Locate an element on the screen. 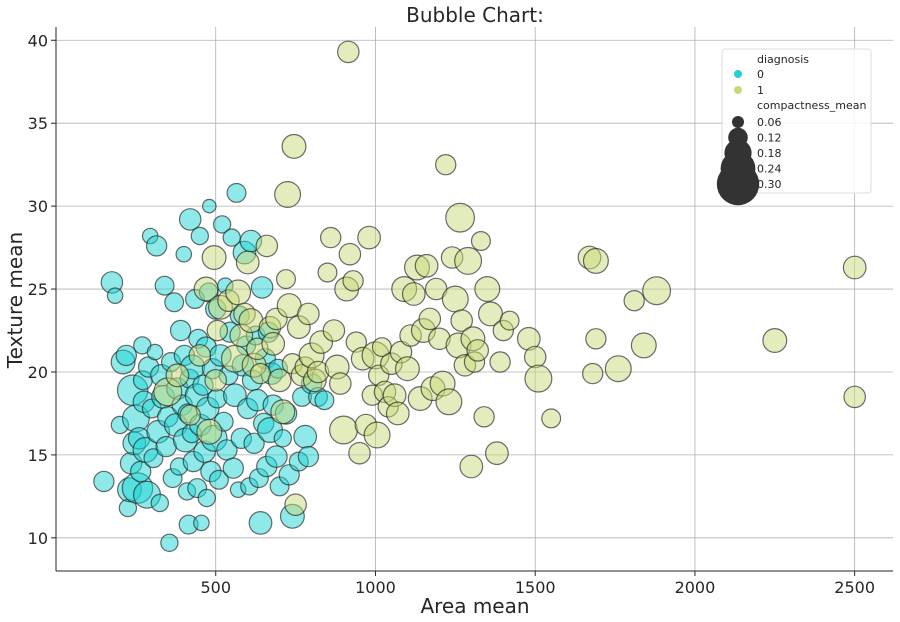  y-tick-label: 40 is located at coordinates (38, 40).